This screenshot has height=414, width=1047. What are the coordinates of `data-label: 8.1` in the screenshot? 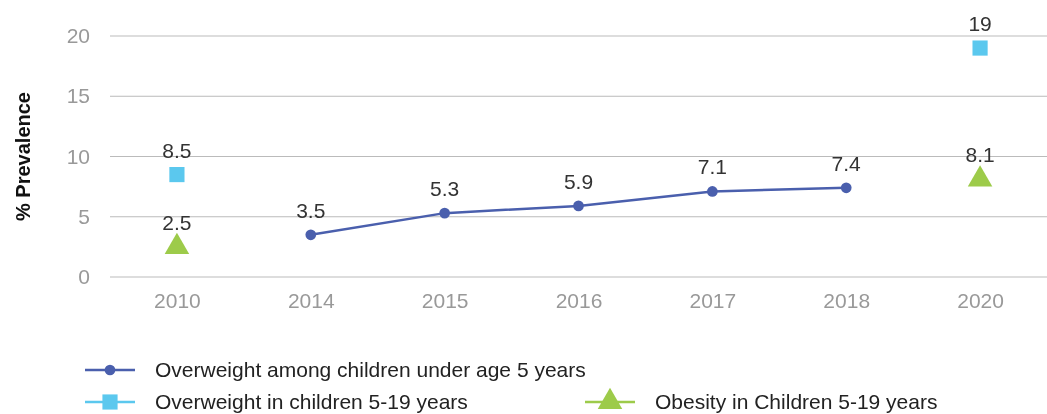 It's located at (980, 155).